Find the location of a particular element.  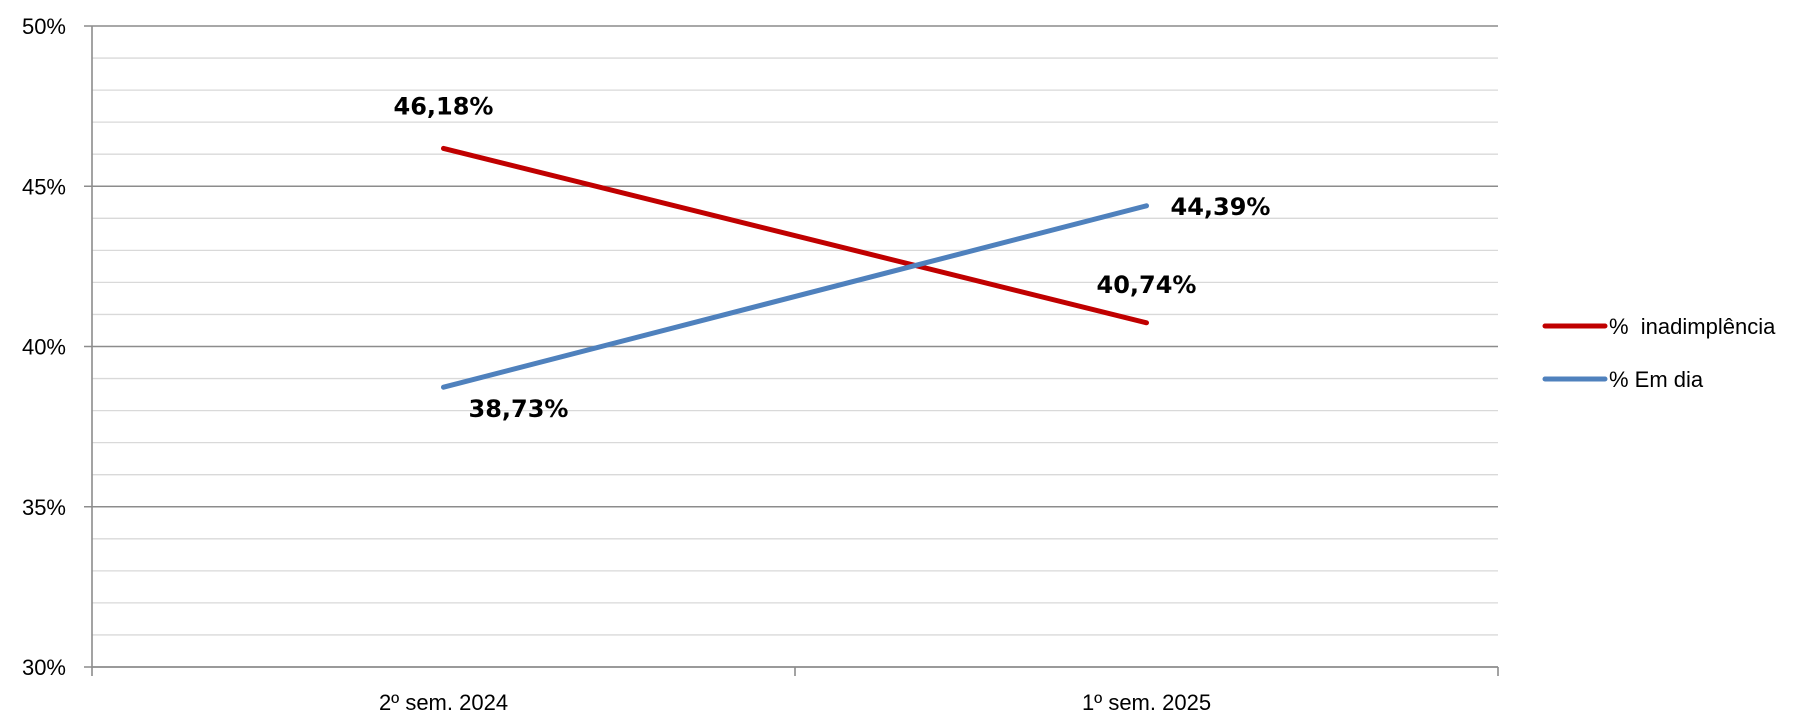

data-label: 40,74% is located at coordinates (1147, 285).